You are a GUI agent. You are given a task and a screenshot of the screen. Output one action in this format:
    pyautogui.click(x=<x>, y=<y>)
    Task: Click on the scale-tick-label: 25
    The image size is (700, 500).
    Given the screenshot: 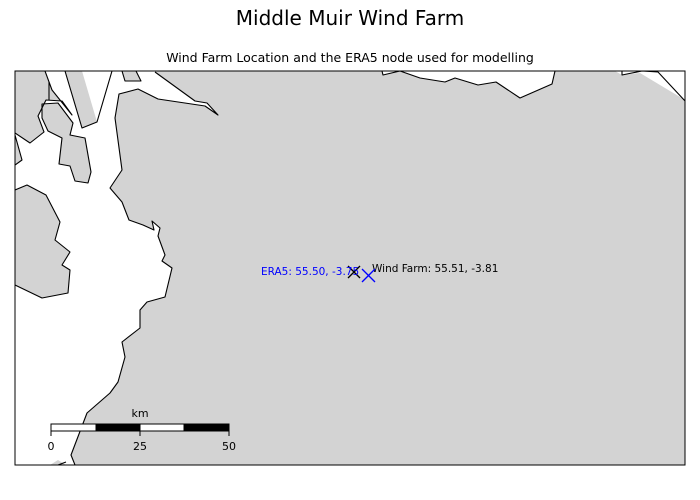 What is the action you would take?
    pyautogui.click(x=140, y=446)
    